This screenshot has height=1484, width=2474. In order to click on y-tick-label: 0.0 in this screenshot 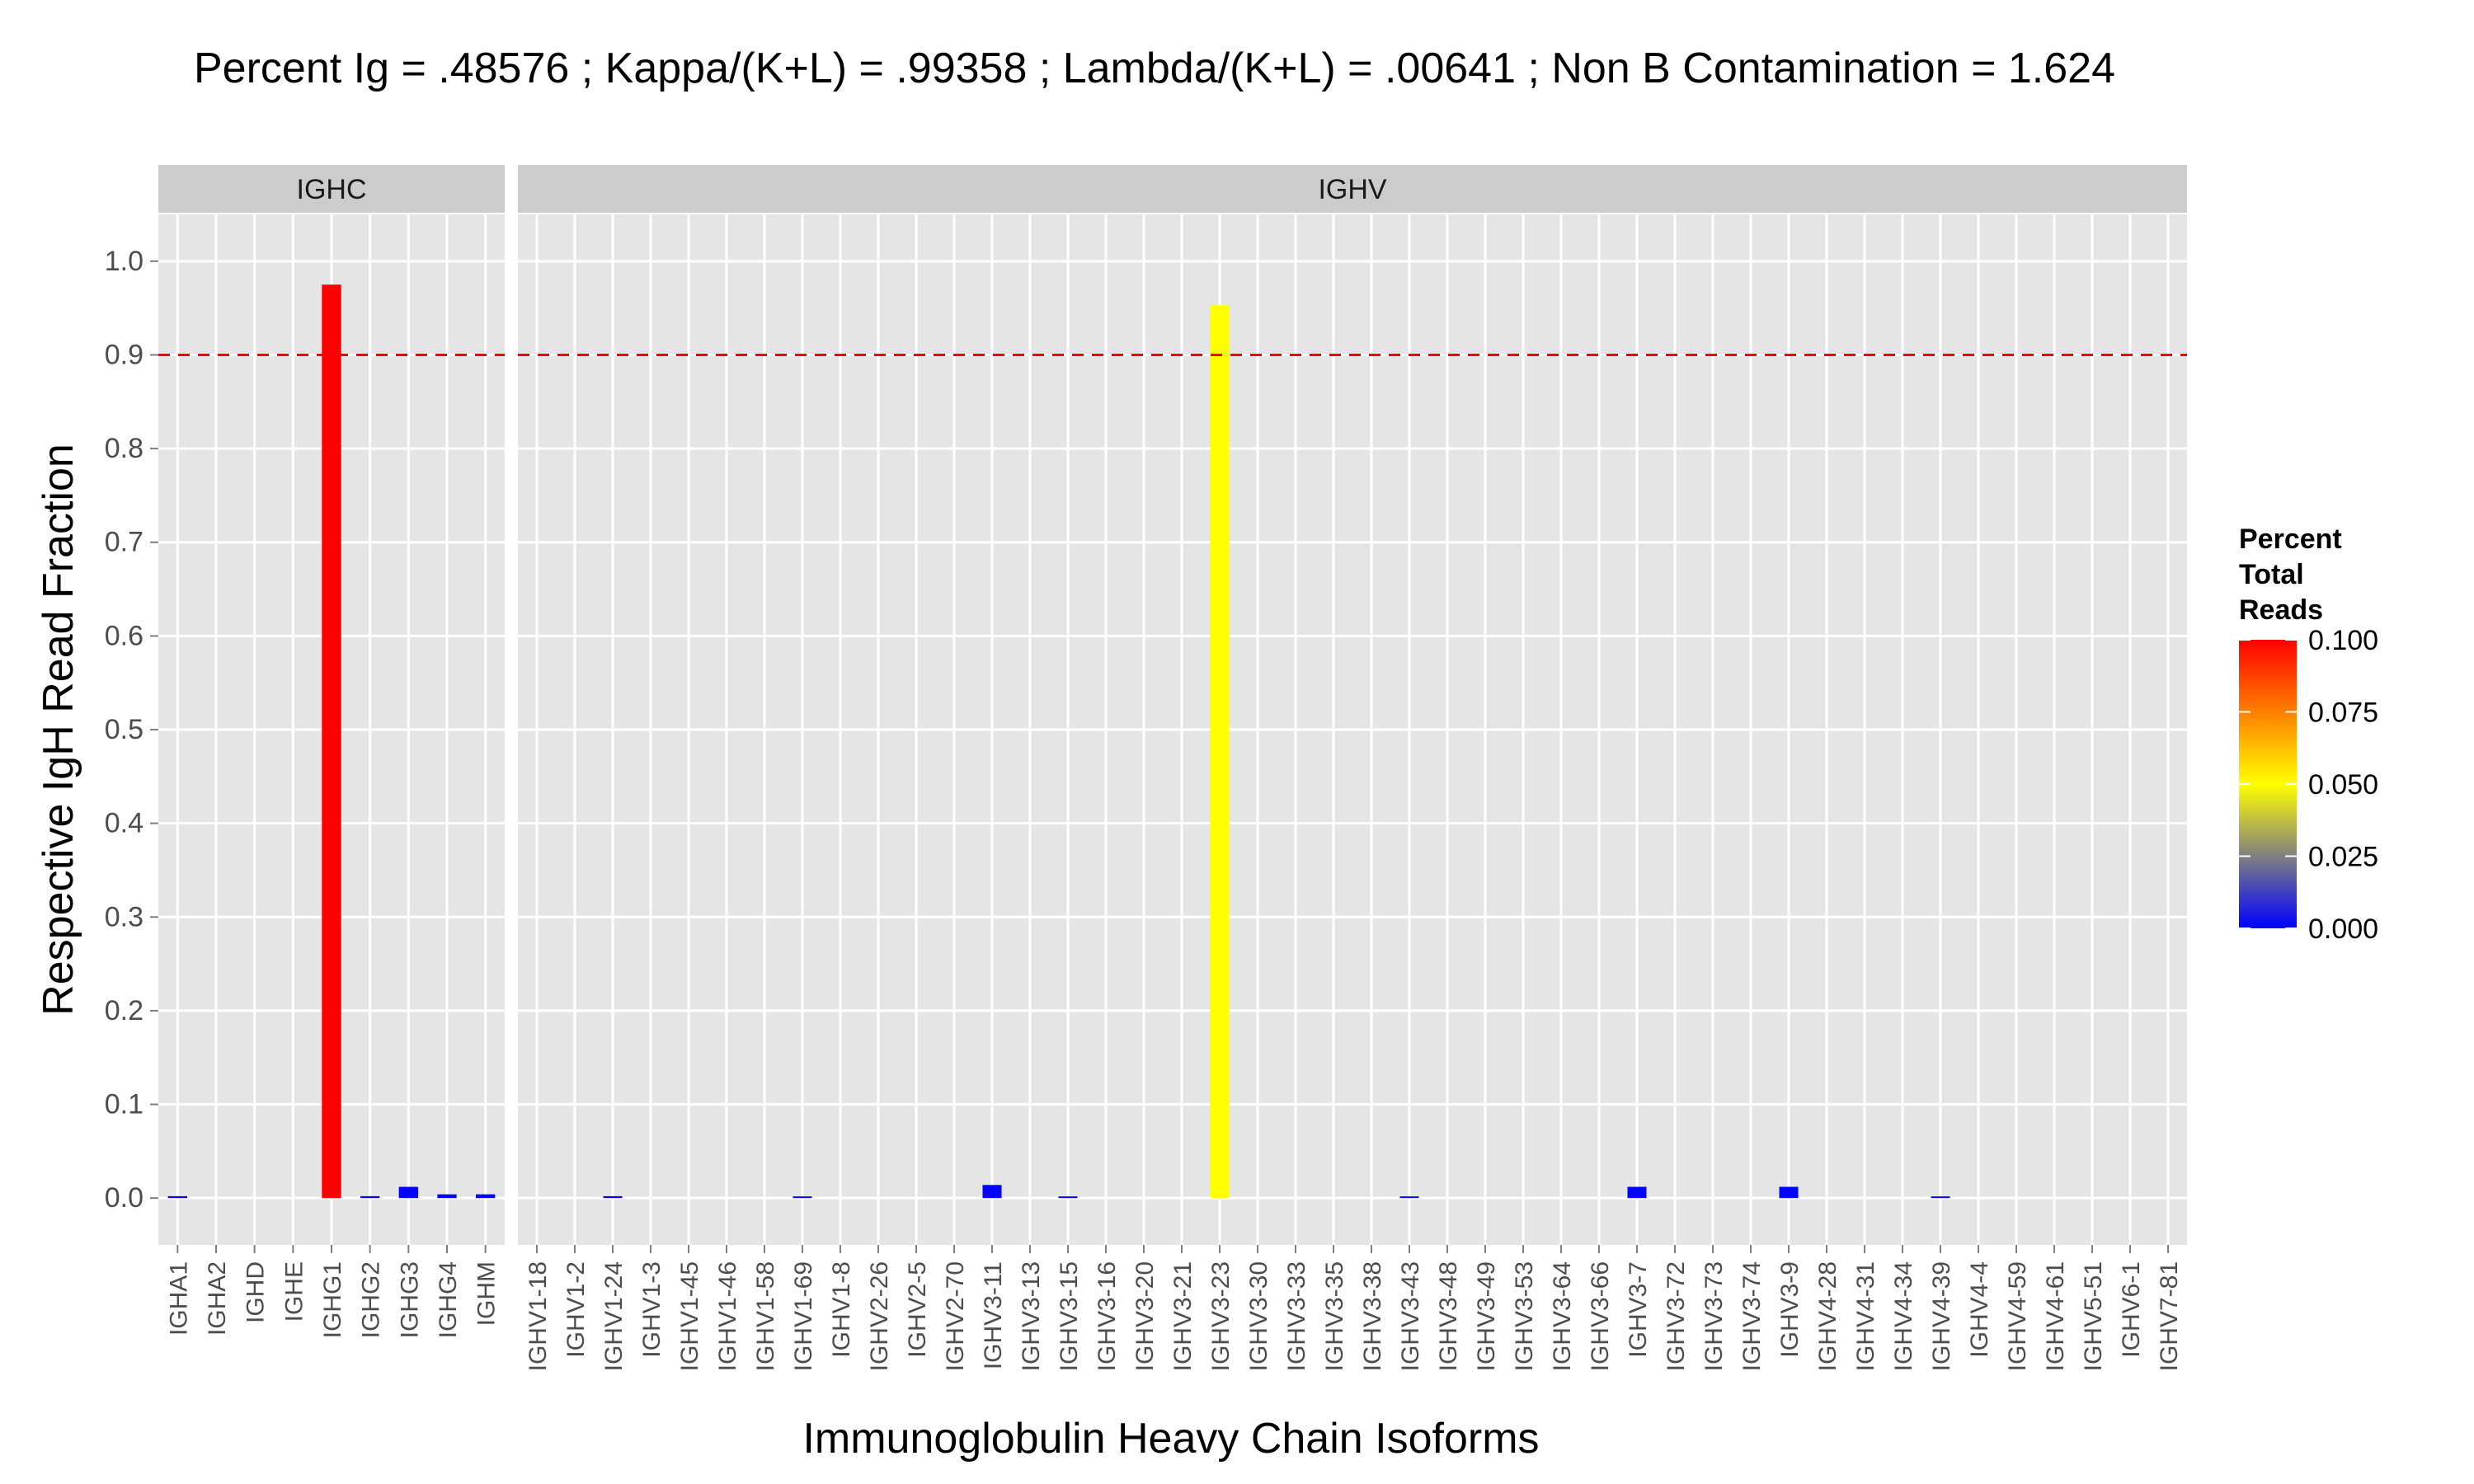, I will do `click(124, 1198)`.